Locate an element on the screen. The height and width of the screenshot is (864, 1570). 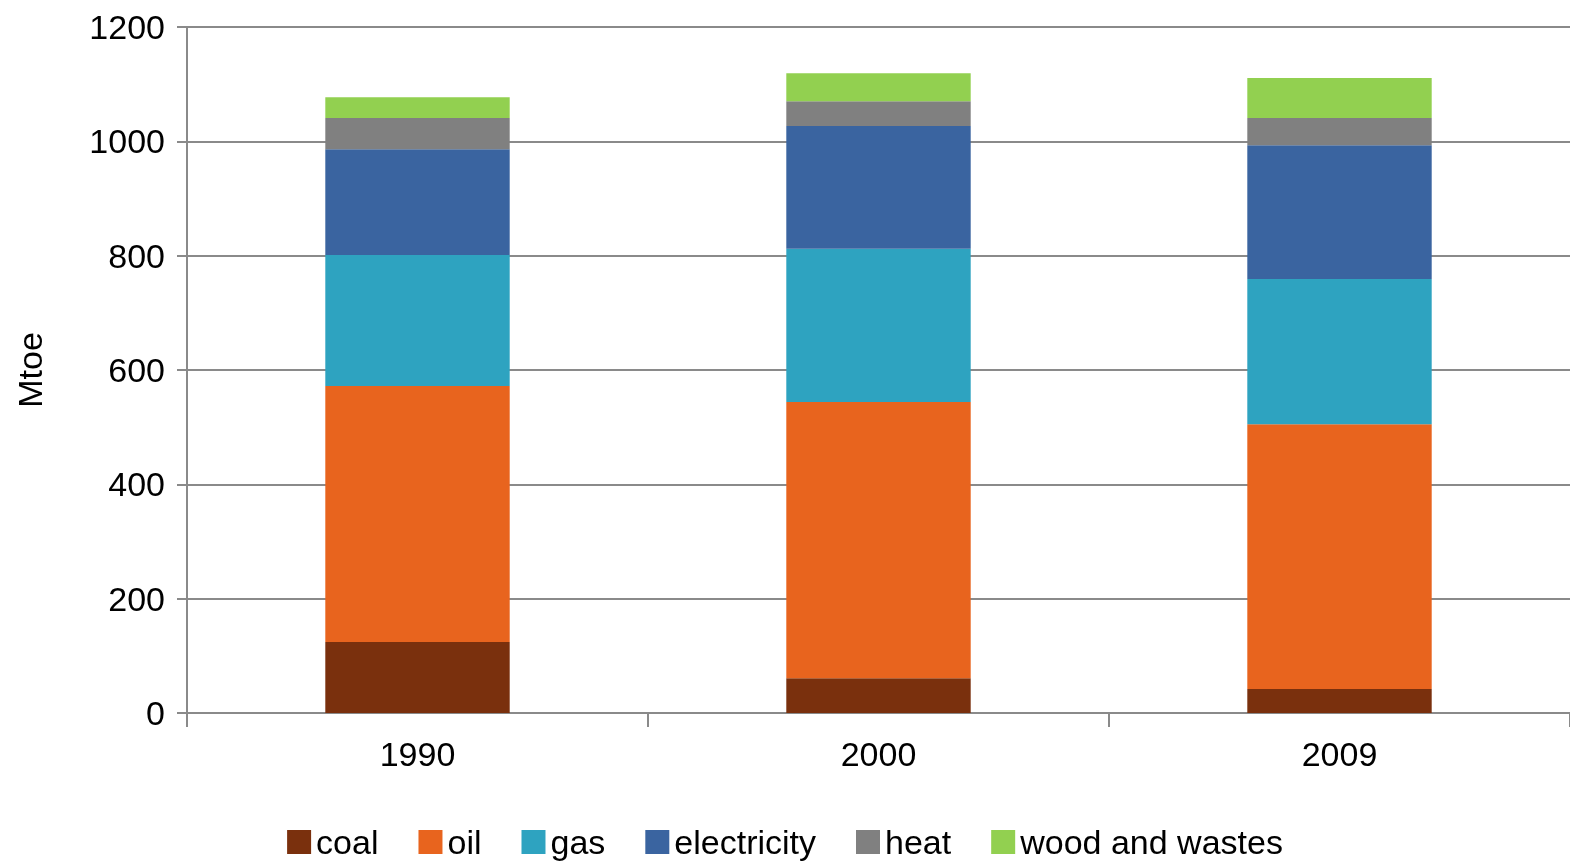
y-tick-label: 800 is located at coordinates (136, 255).